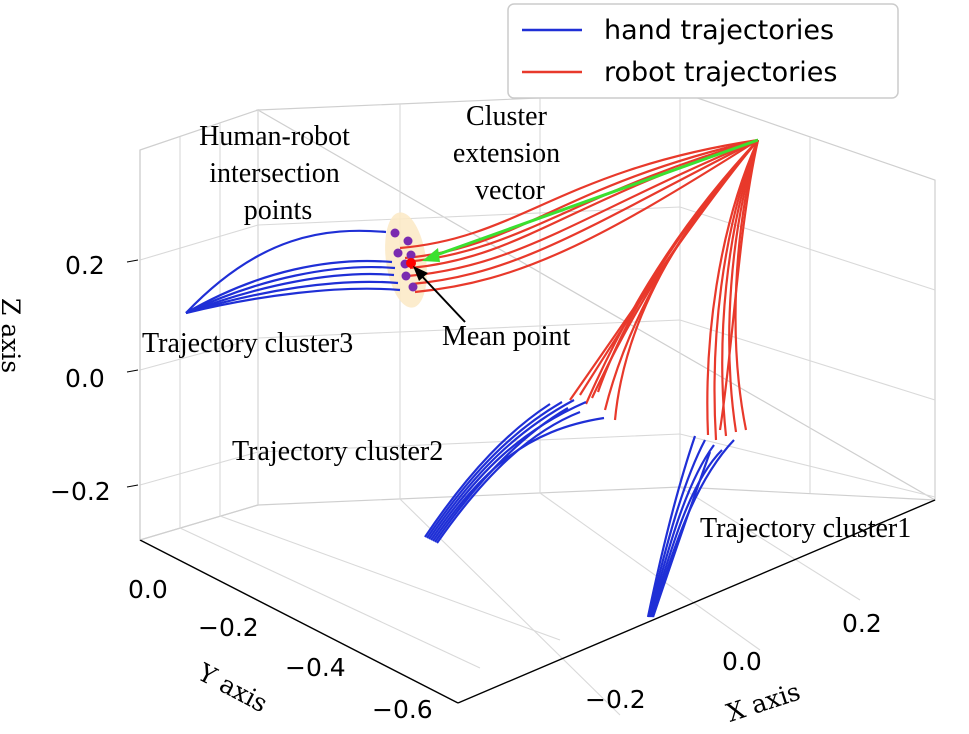 The height and width of the screenshot is (734, 969). I want to click on annotation-intersection: Human-robot intersection points, so click(278, 173).